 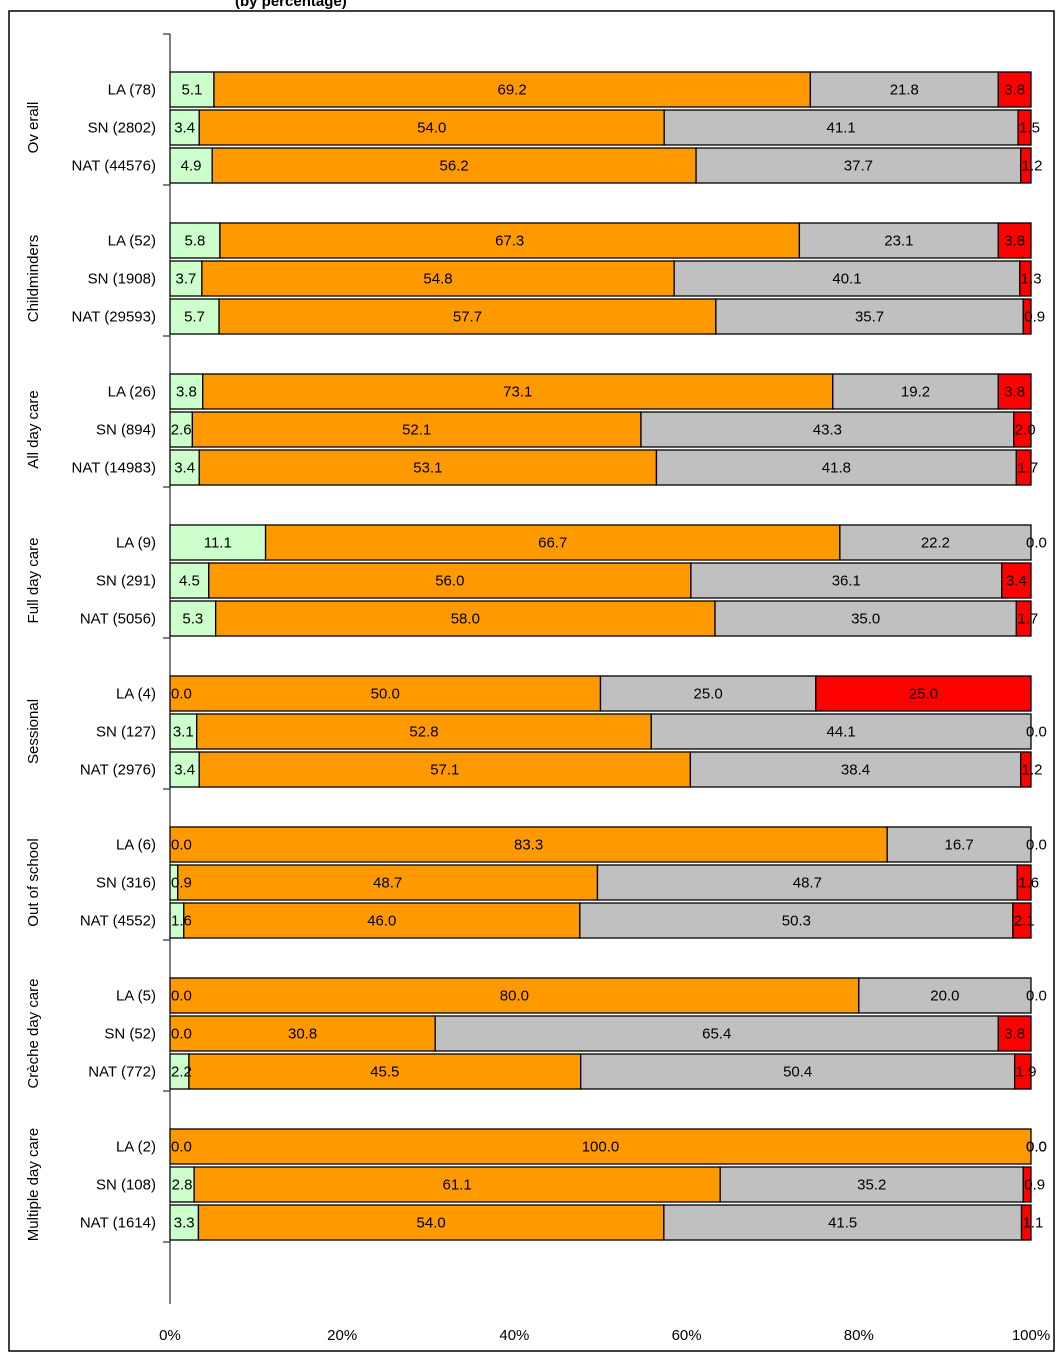 What do you see at coordinates (454, 166) in the screenshot?
I see `data-label: 56.2` at bounding box center [454, 166].